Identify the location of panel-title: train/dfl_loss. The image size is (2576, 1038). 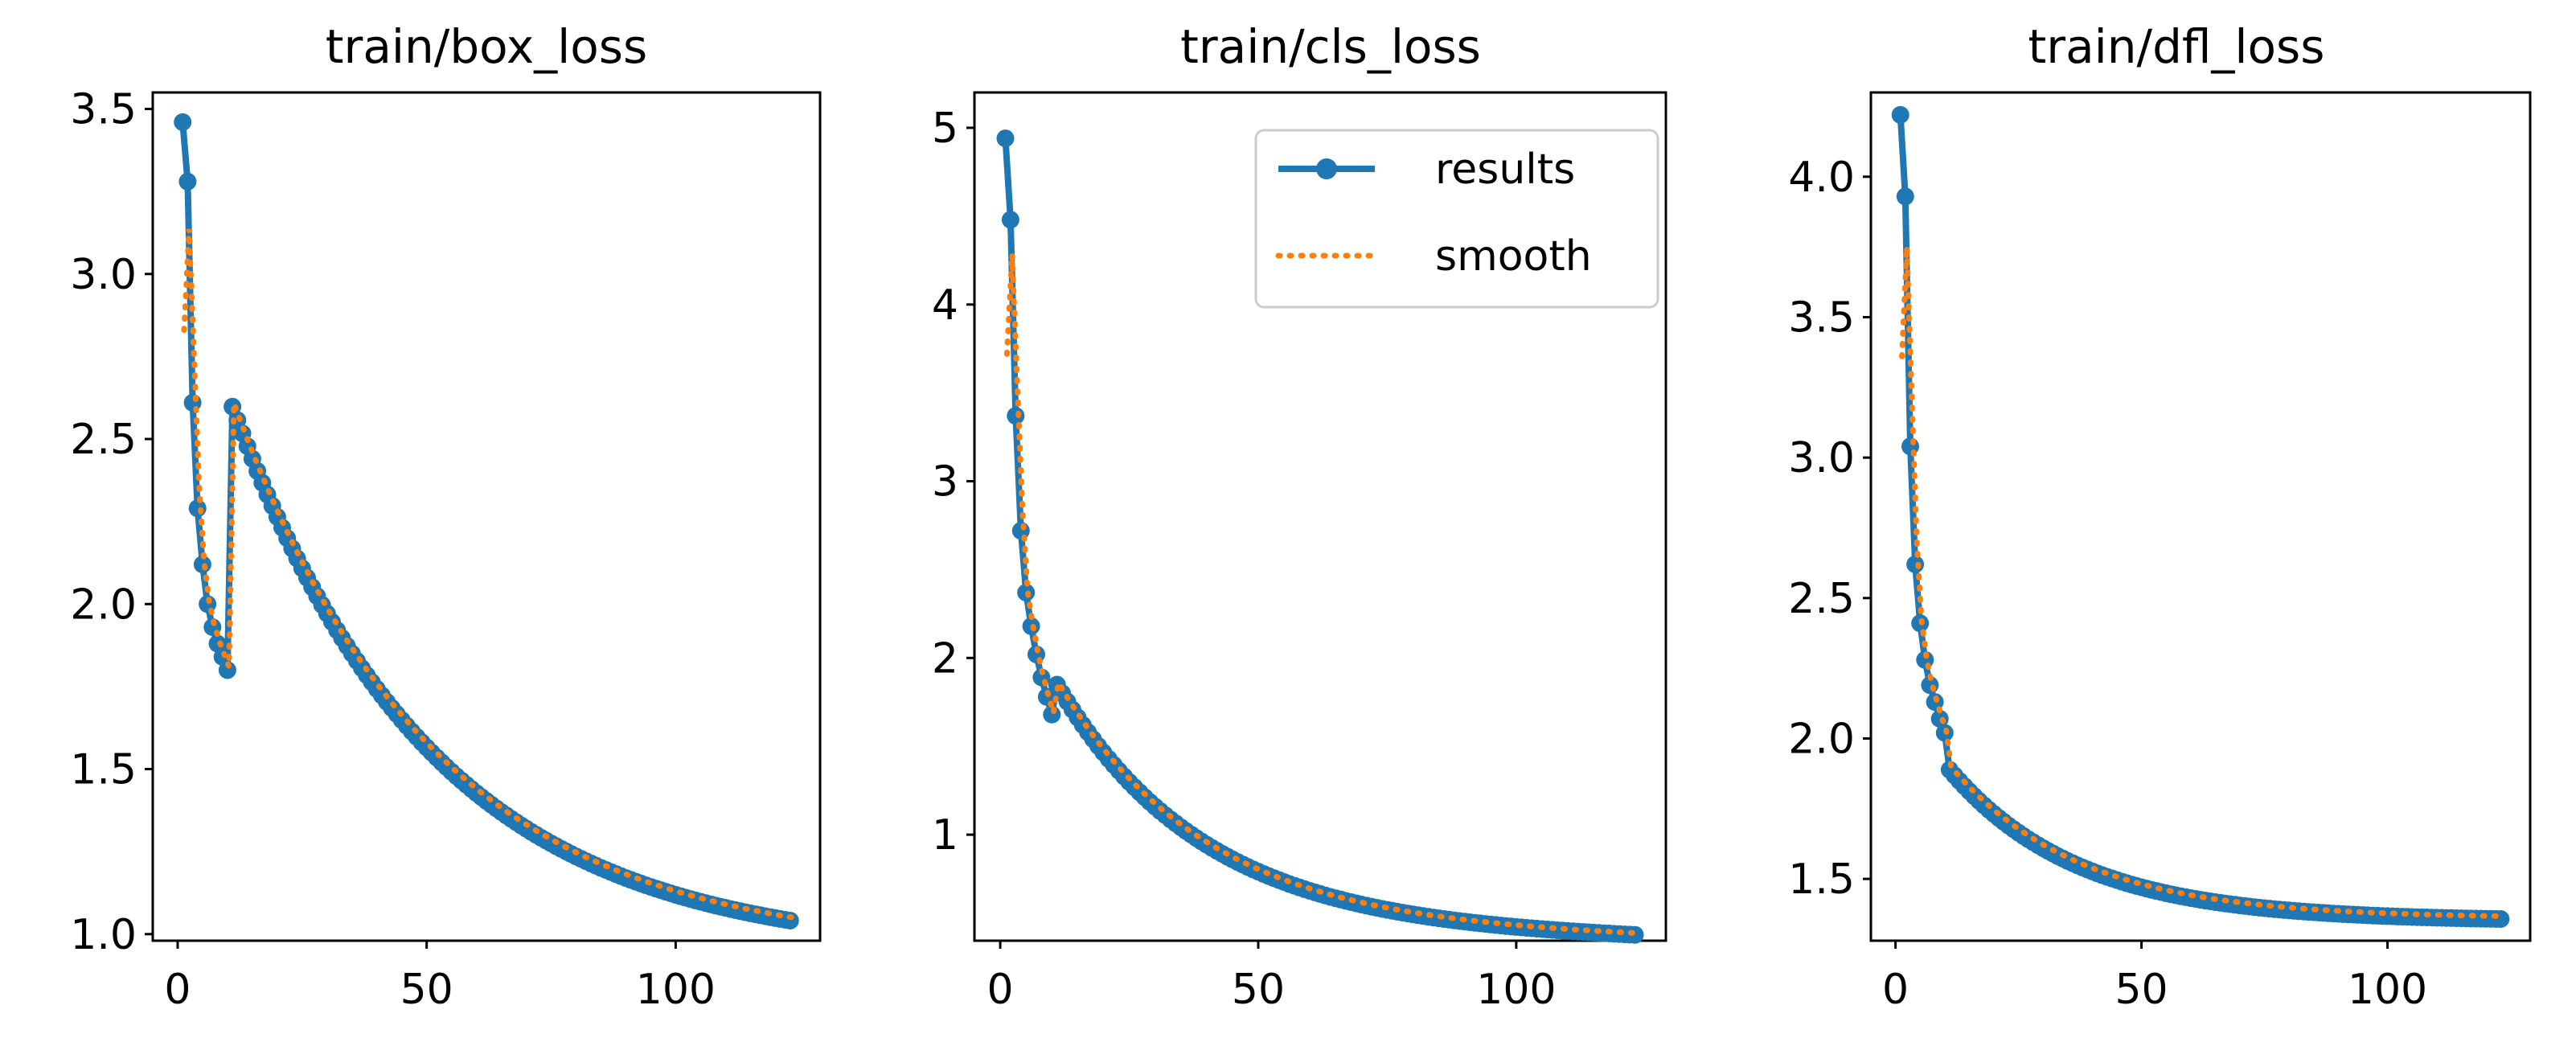
(2176, 46).